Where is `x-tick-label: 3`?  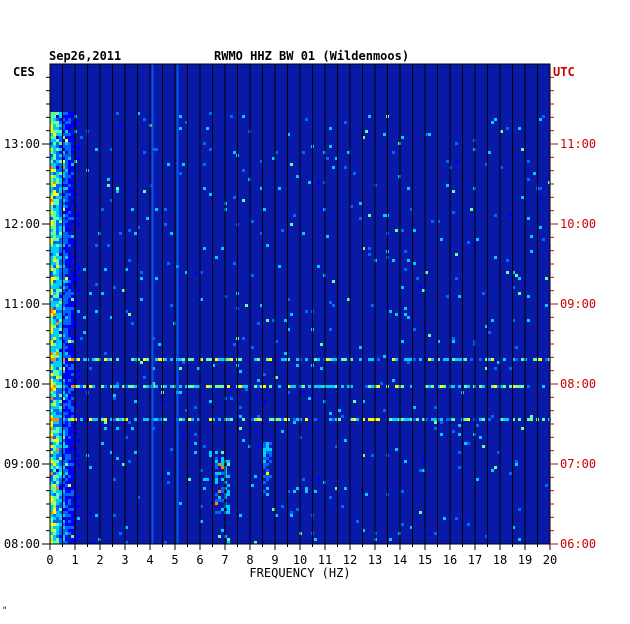 x-tick-label: 3 is located at coordinates (124, 560).